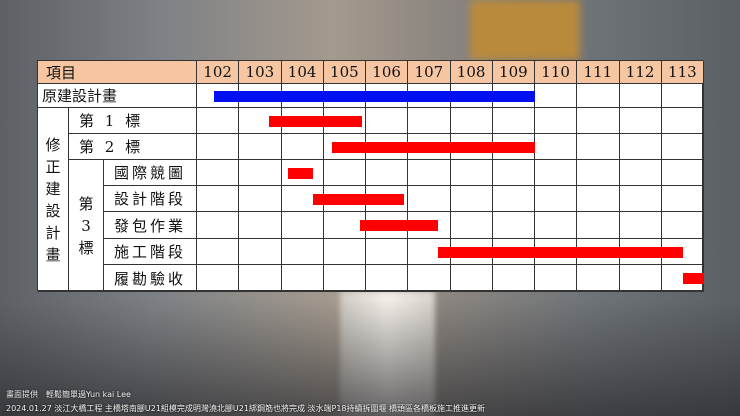 This screenshot has height=416, width=740. I want to click on lot3-label: 第 3 標, so click(86, 226).